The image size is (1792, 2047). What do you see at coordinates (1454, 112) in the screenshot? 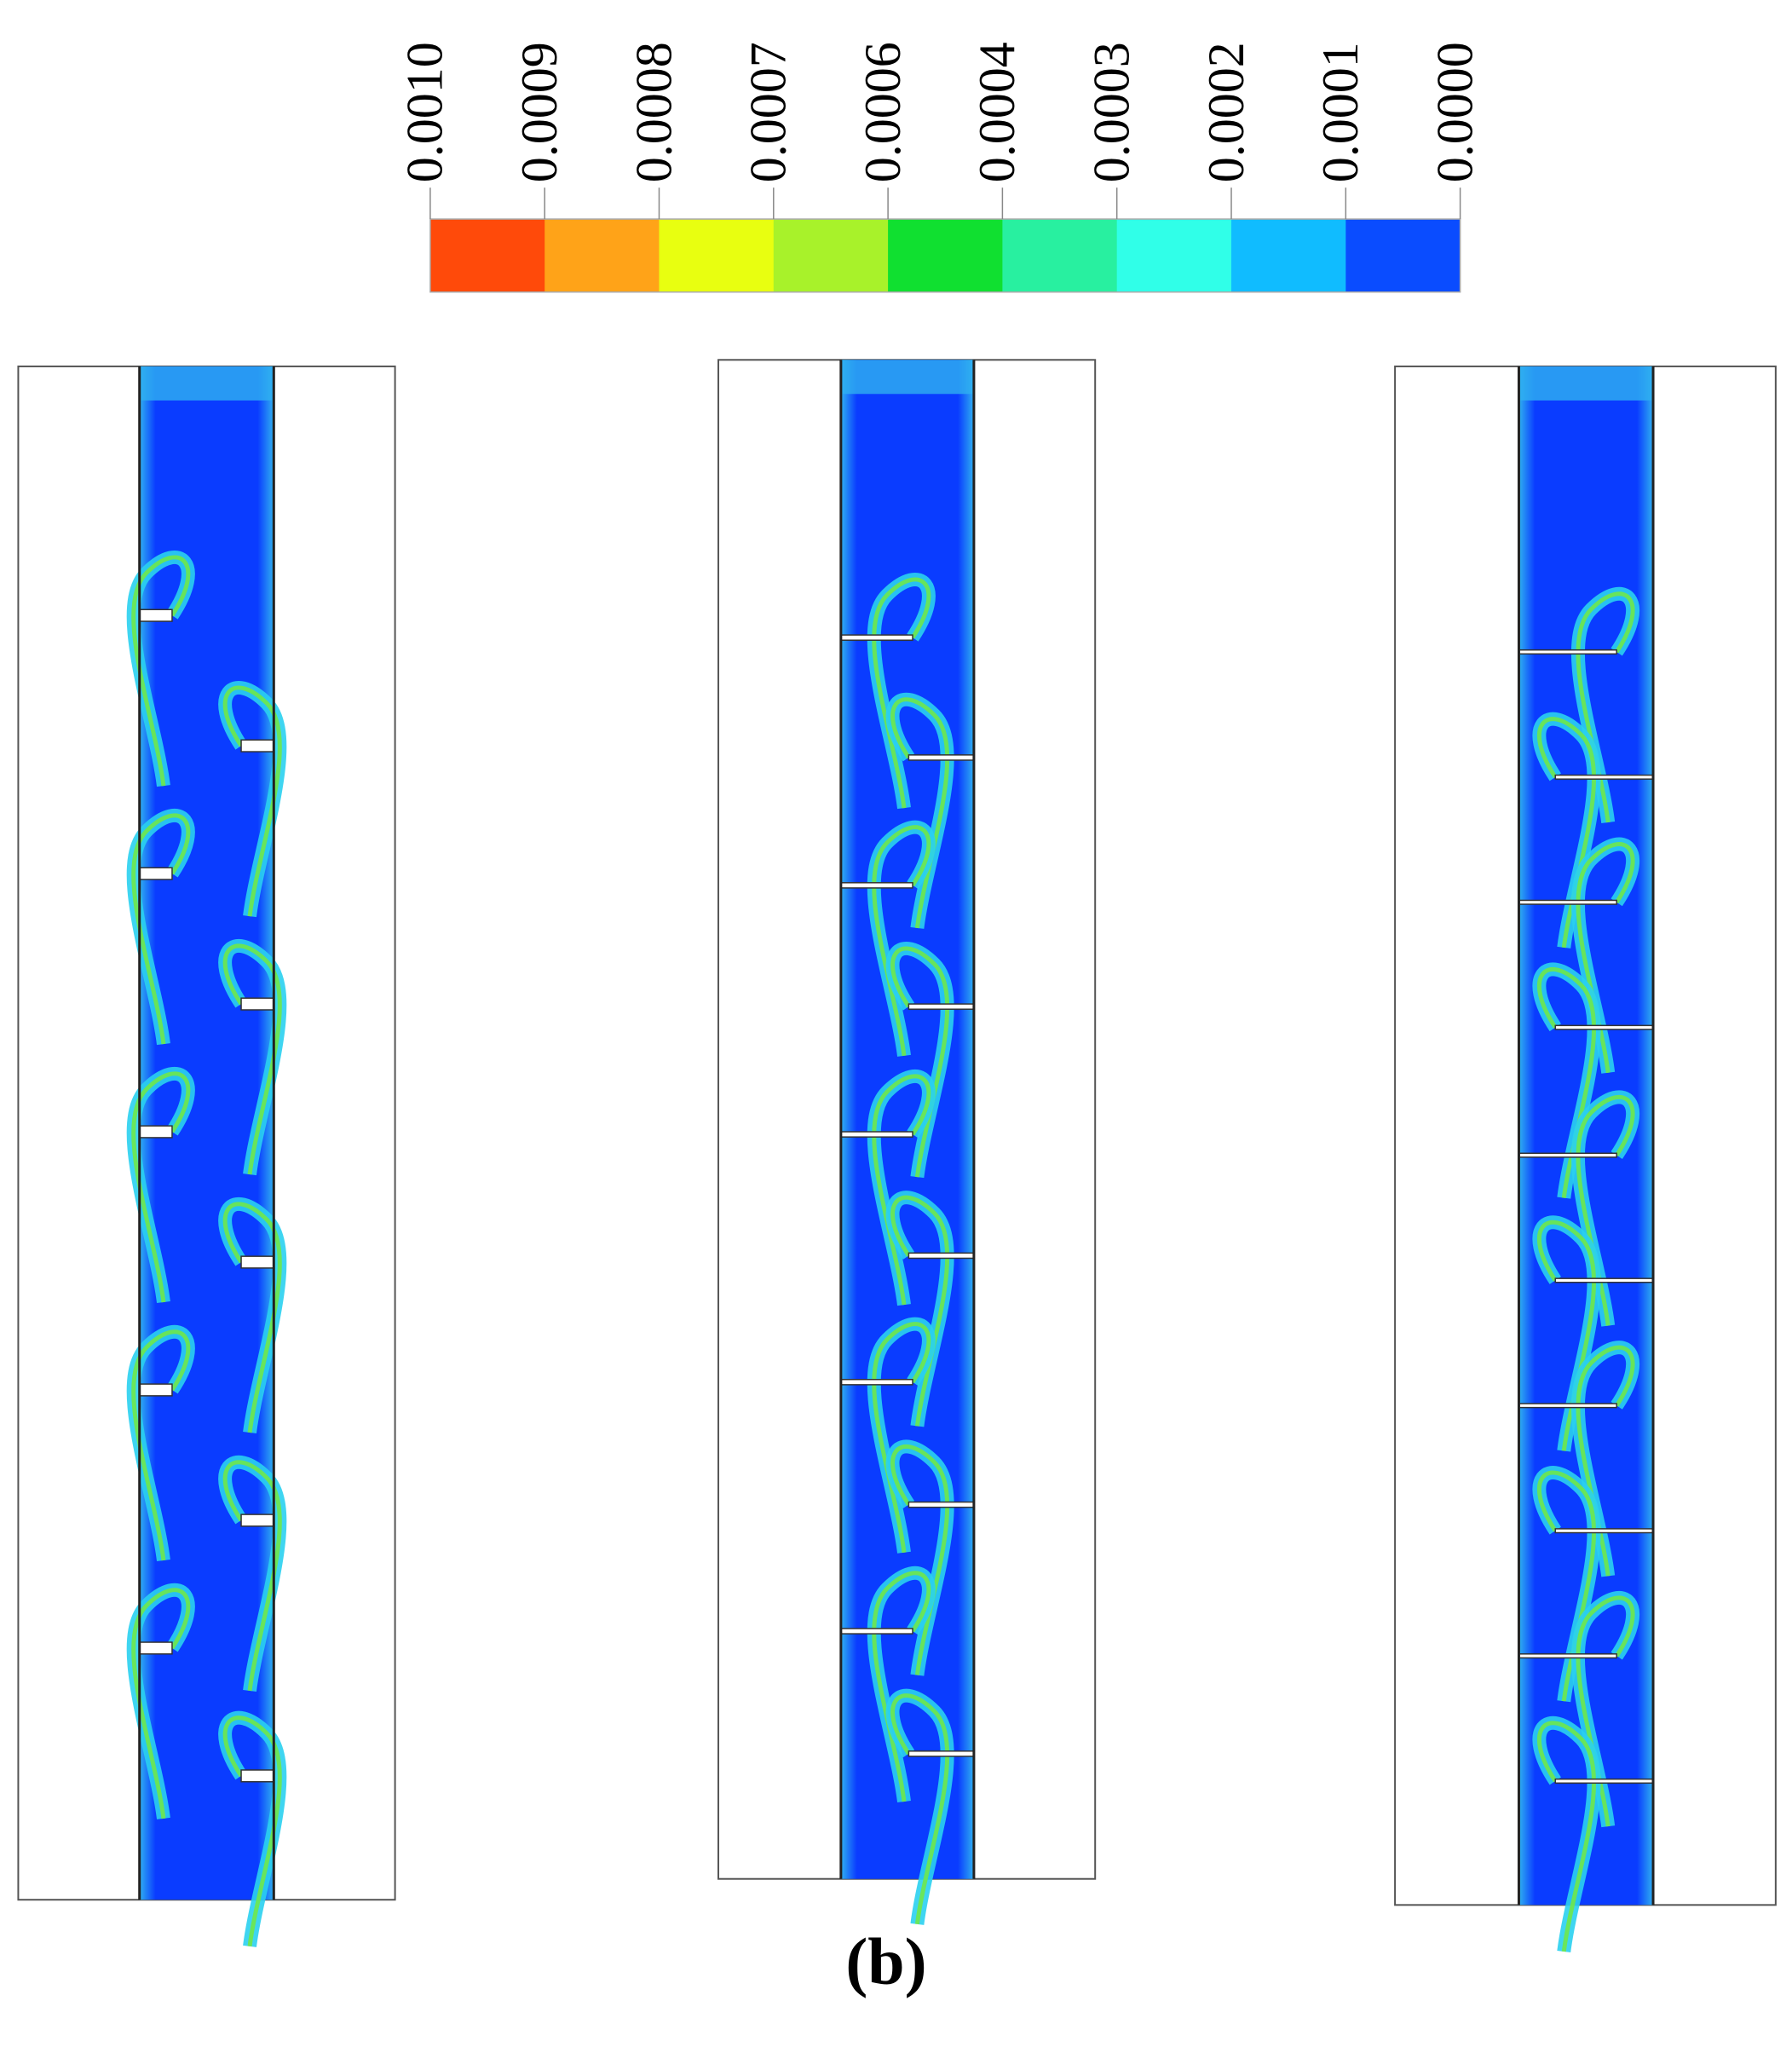
I see `colorbar-label: 0.0000` at bounding box center [1454, 112].